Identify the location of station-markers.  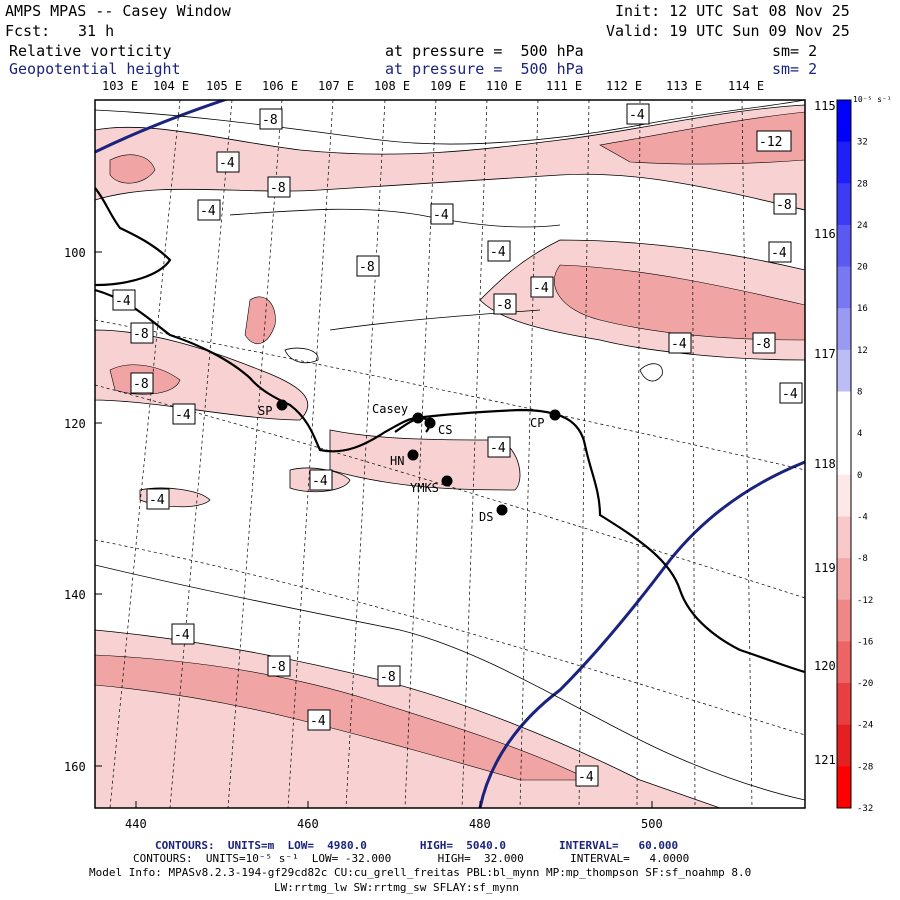
(418, 457).